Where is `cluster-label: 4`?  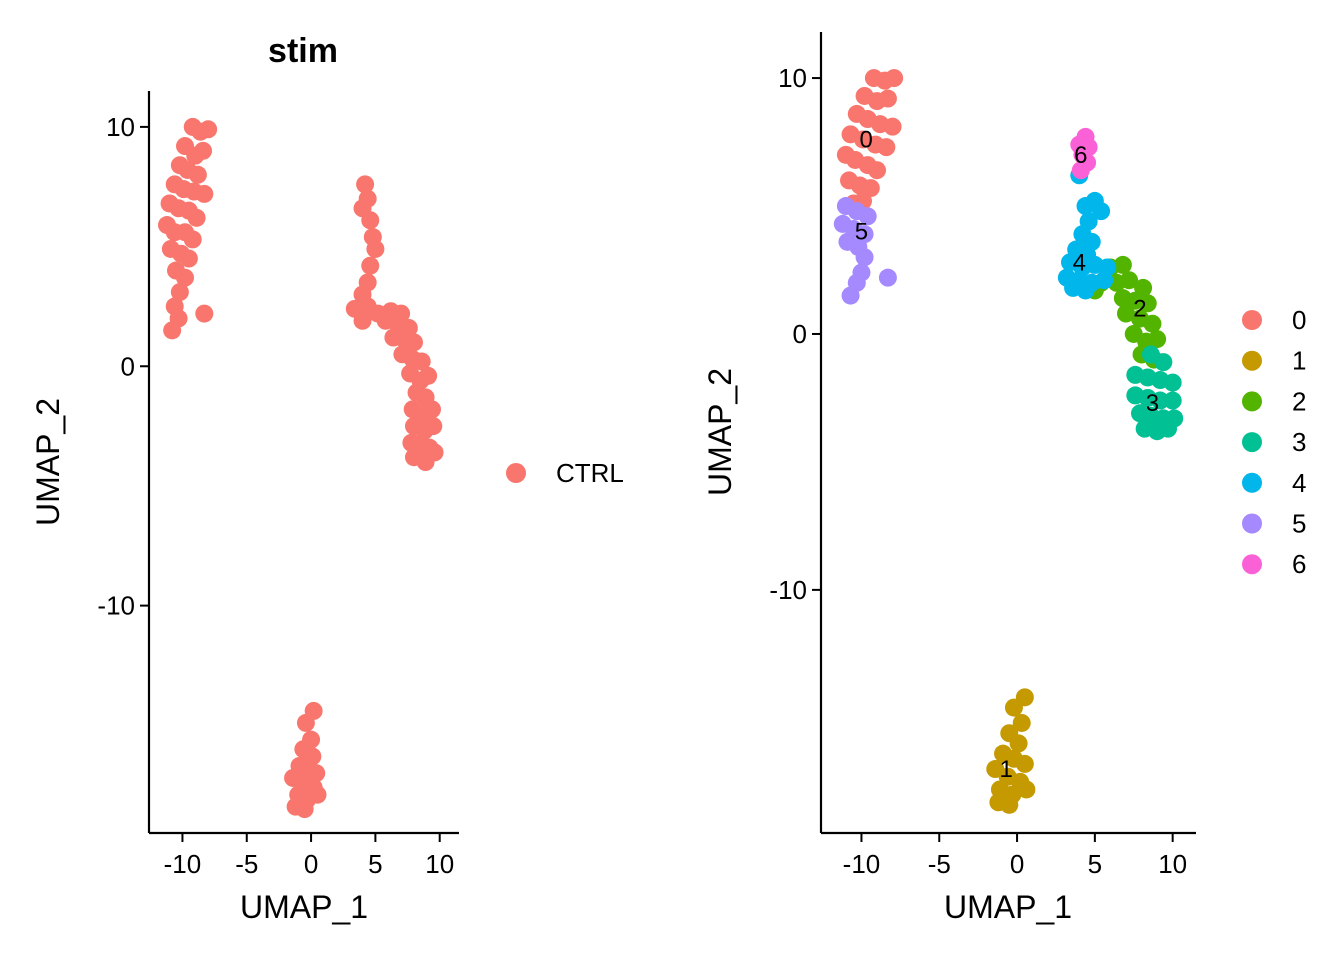
cluster-label: 4 is located at coordinates (1079, 262).